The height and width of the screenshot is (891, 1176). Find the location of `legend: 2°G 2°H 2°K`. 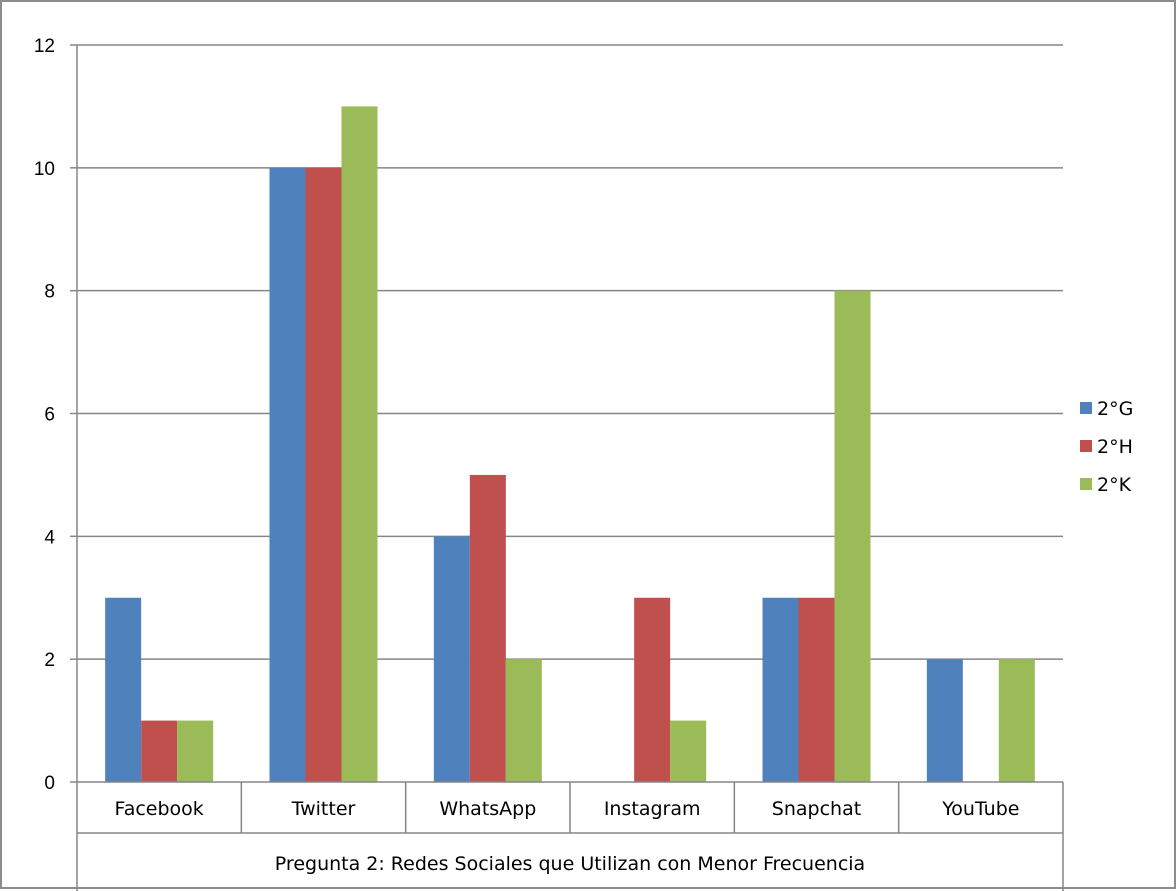

legend: 2°G 2°H 2°K is located at coordinates (1106, 447).